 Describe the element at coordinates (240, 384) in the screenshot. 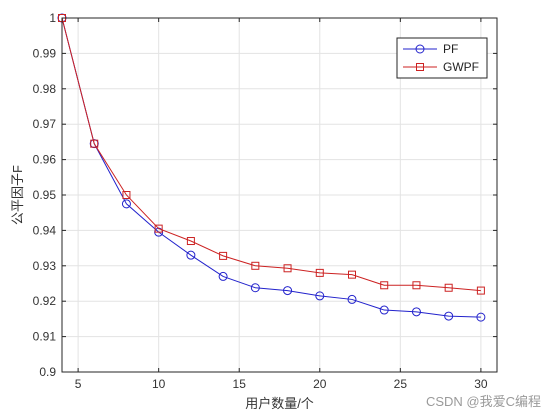

I see `x-tick-label: 15` at that location.